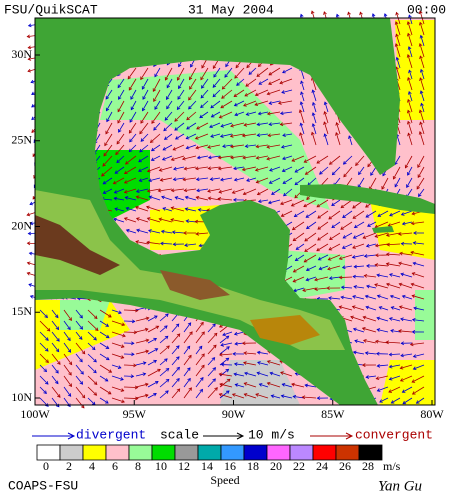 This screenshot has width=450, height=500. I want to click on scale-arrow-head, so click(240, 436).